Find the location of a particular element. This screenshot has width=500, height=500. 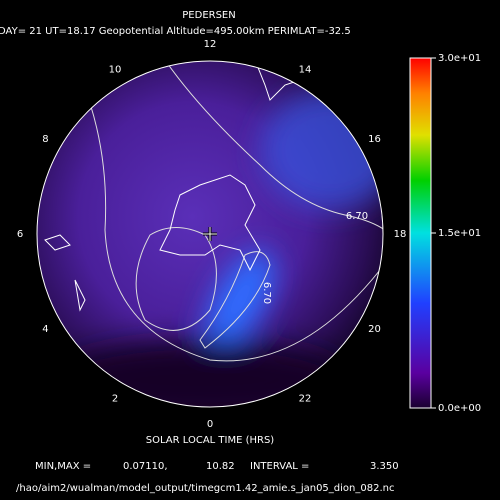

local-time-label: 10 is located at coordinates (115, 69).